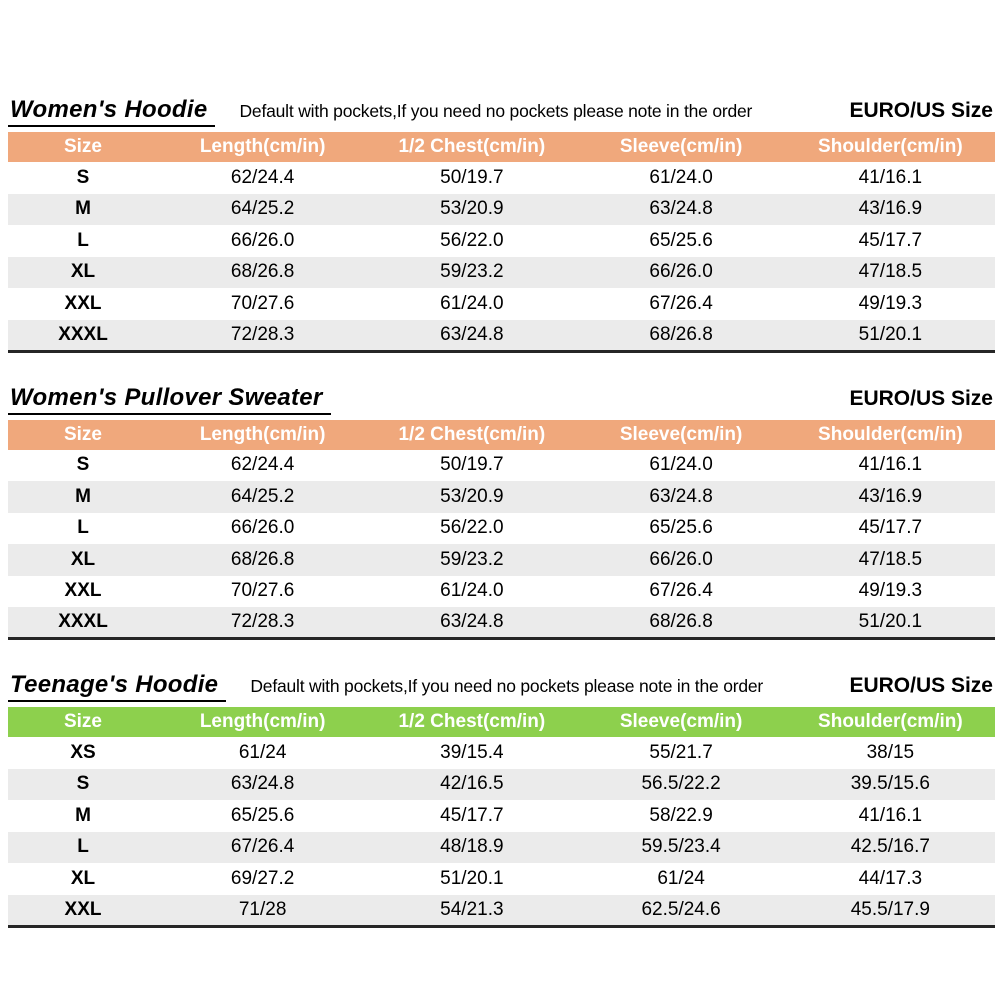 This screenshot has height=1000, width=1000. I want to click on size-row: XS 61/24 39/15.4 55/21.7 38/15, so click(501, 753).